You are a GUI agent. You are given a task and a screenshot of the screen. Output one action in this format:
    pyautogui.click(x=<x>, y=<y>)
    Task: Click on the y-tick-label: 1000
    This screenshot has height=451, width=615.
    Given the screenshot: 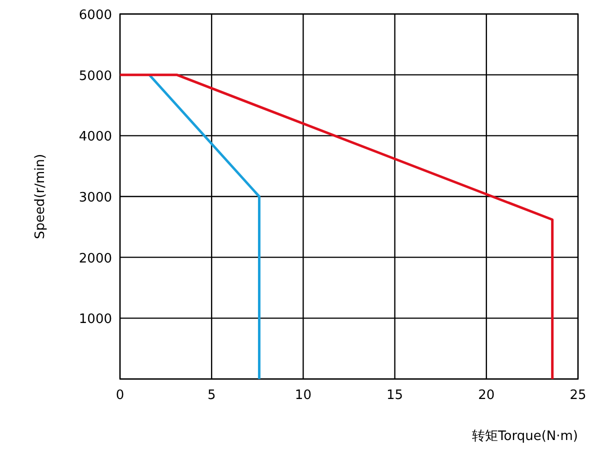 What is the action you would take?
    pyautogui.click(x=95, y=320)
    